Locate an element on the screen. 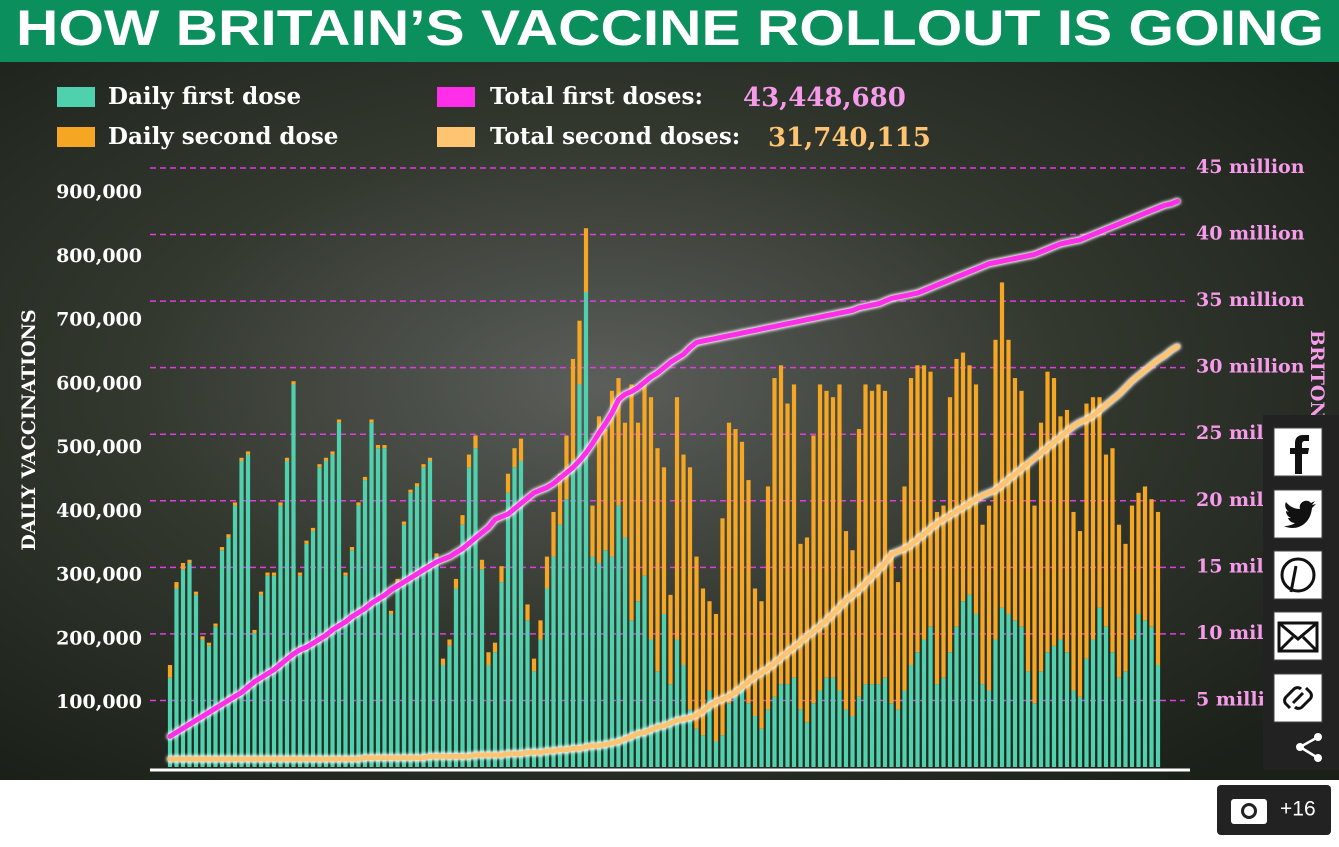 This screenshot has width=1339, height=847. gallery-button: +16 is located at coordinates (1274, 810).